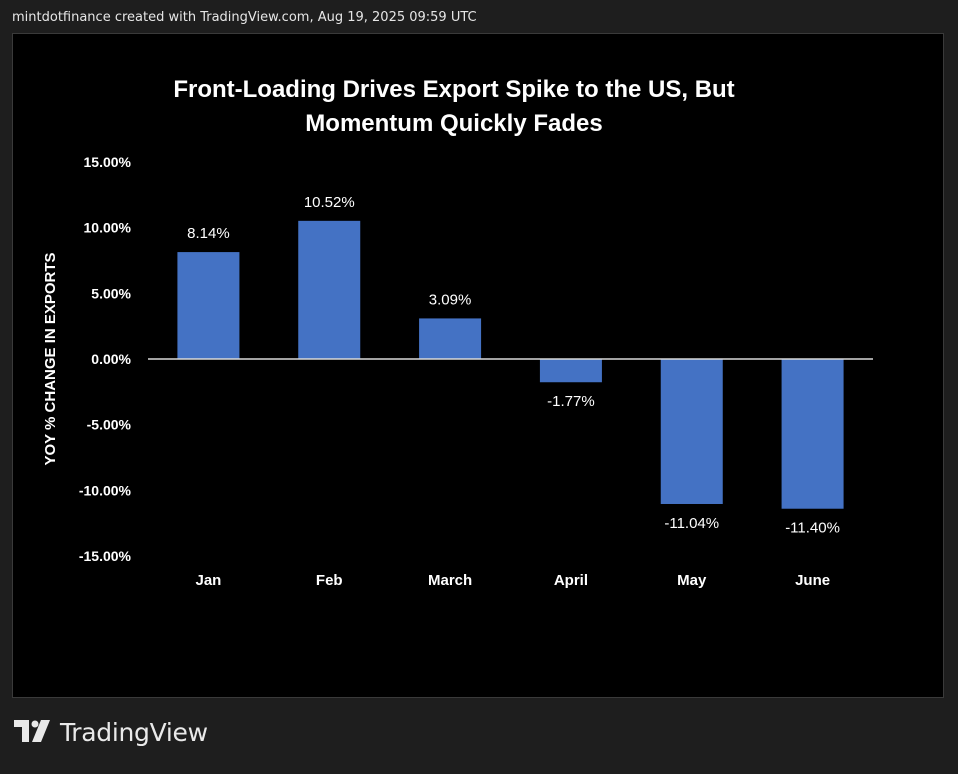  I want to click on brand-name: TradingView, so click(134, 732).